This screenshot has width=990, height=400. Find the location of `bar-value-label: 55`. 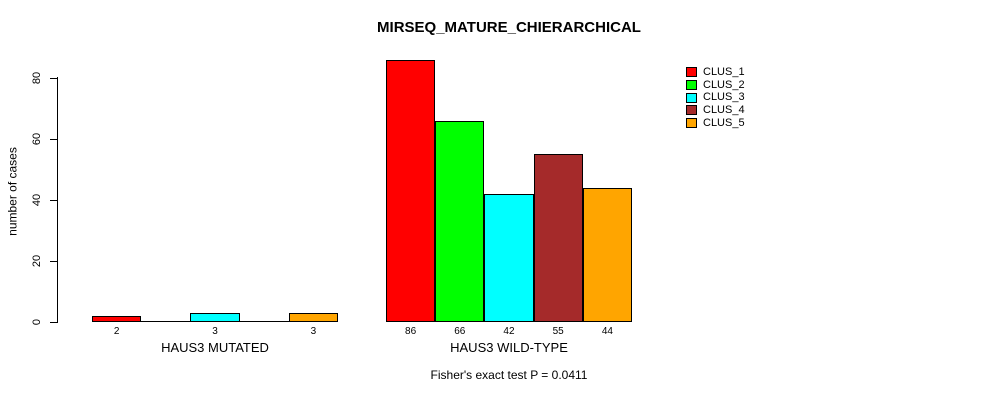

bar-value-label: 55 is located at coordinates (558, 331).